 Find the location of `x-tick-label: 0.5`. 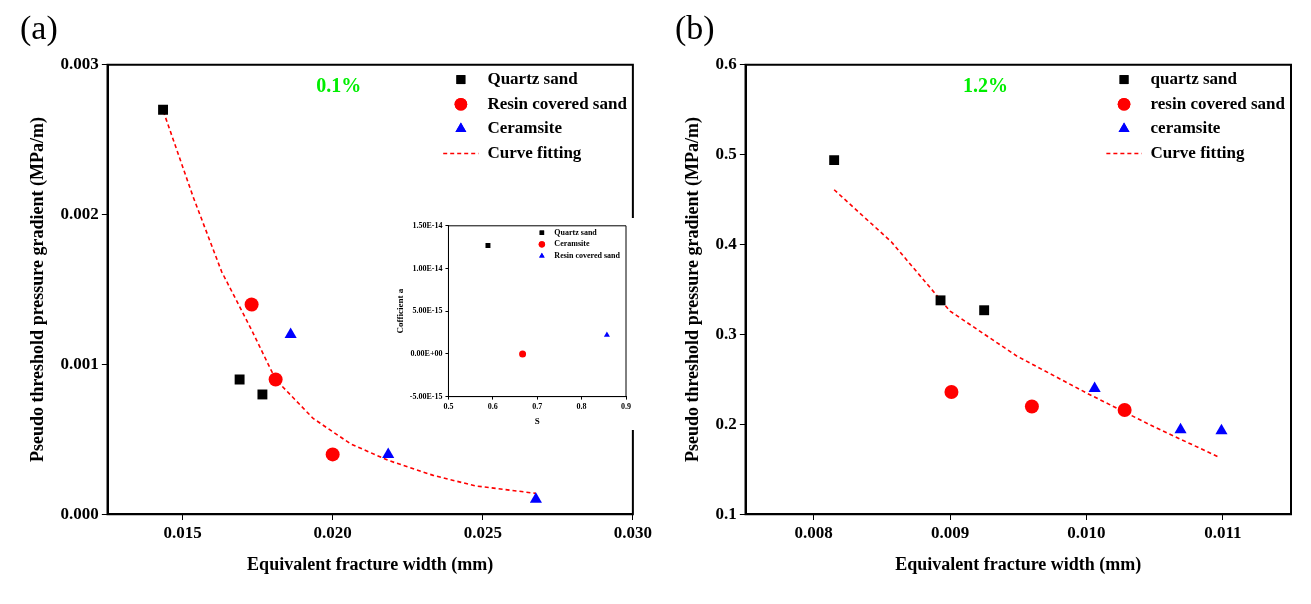

x-tick-label: 0.5 is located at coordinates (448, 407).